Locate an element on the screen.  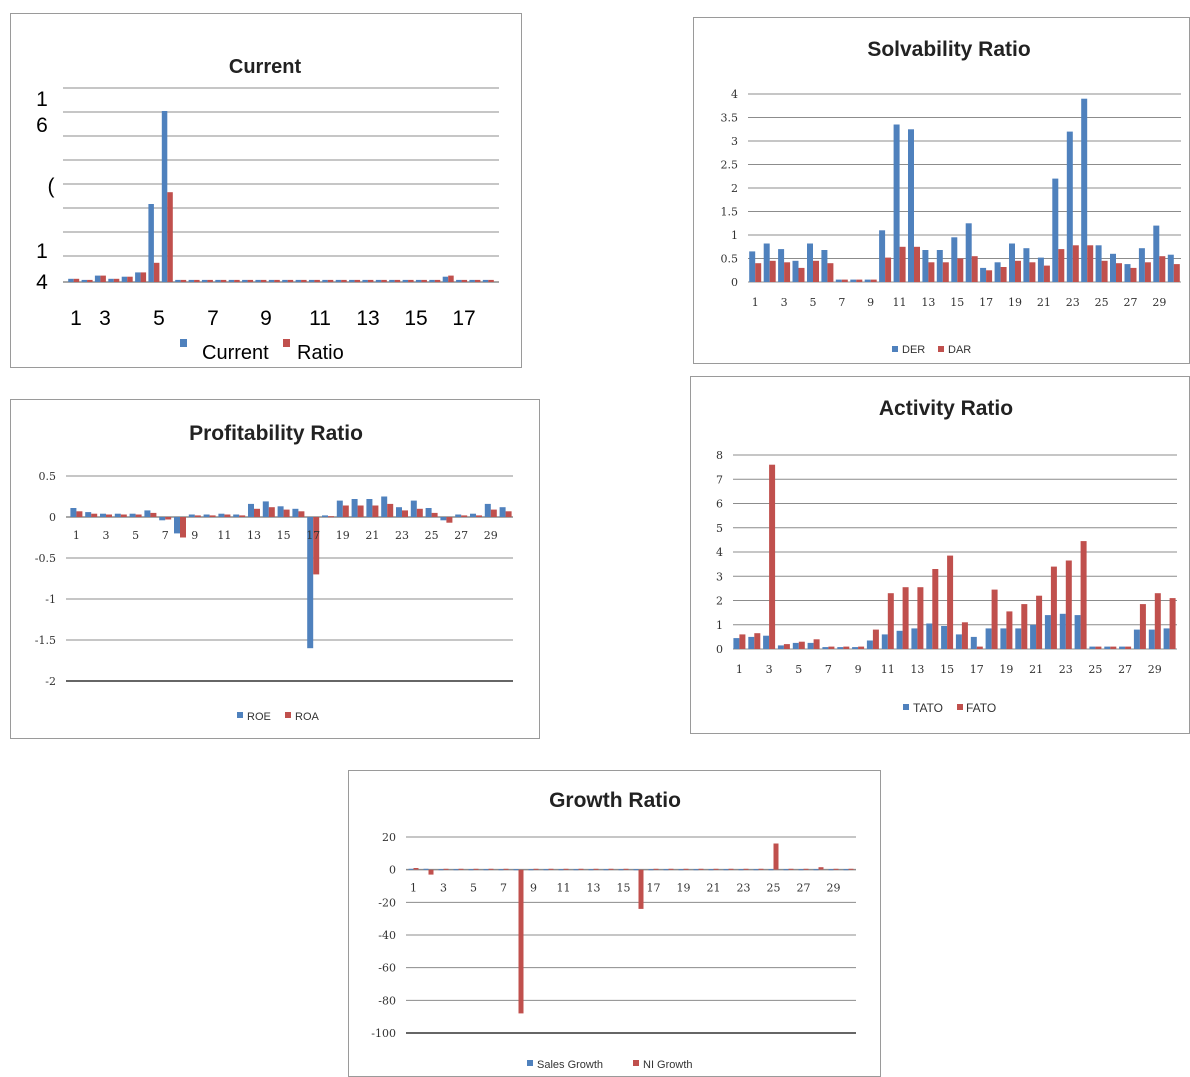
legend-label: Ratio is located at coordinates (320, 353).